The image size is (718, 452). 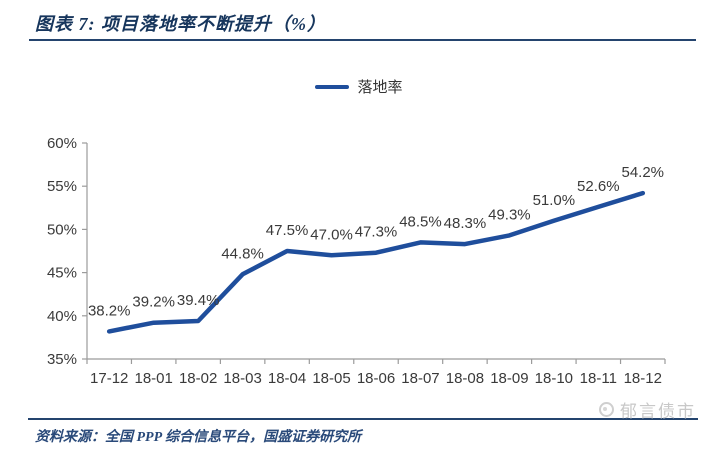 I want to click on data-label: 39.2%, so click(x=153, y=302).